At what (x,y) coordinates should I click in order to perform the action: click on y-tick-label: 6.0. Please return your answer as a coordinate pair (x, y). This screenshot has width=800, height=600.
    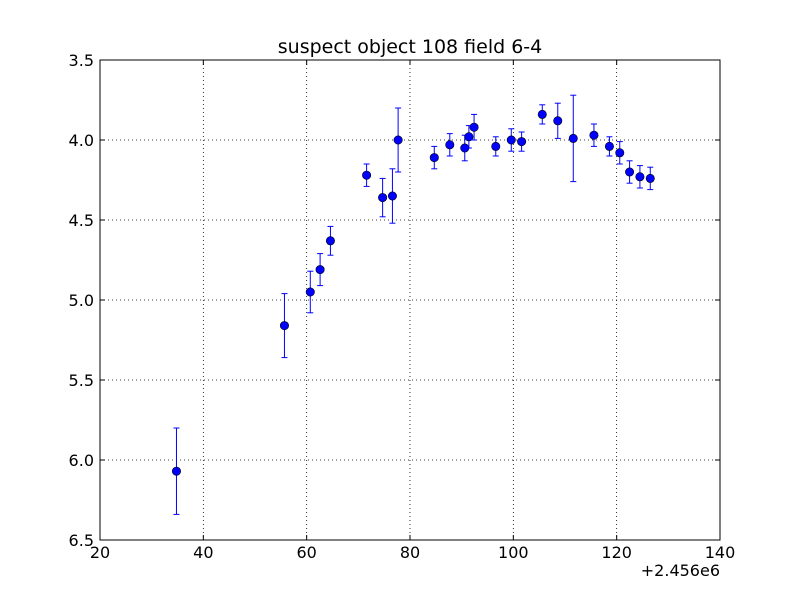
    Looking at the image, I should click on (81, 460).